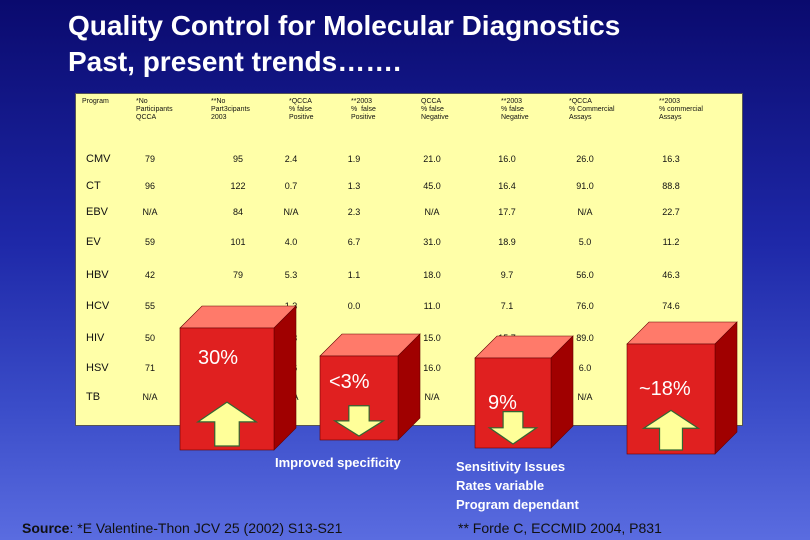 Image resolution: width=810 pixels, height=540 pixels. What do you see at coordinates (354, 212) in the screenshot?
I see `table-cell: 2.3` at bounding box center [354, 212].